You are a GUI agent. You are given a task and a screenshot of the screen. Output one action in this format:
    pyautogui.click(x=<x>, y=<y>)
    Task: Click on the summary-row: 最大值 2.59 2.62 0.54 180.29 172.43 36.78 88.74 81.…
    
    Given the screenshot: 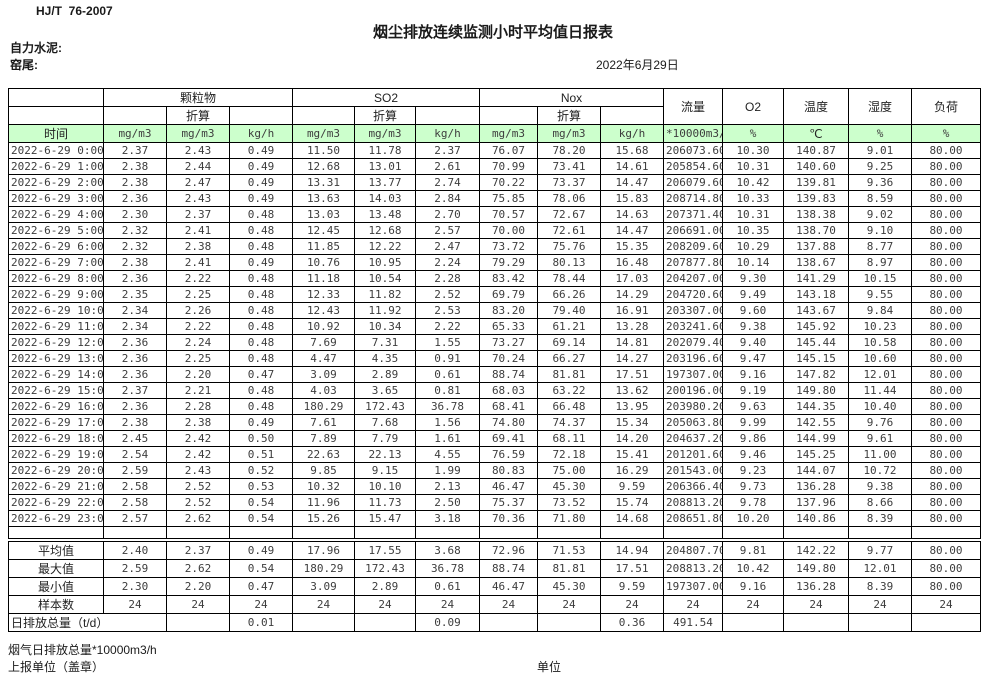 What is the action you would take?
    pyautogui.click(x=494, y=568)
    